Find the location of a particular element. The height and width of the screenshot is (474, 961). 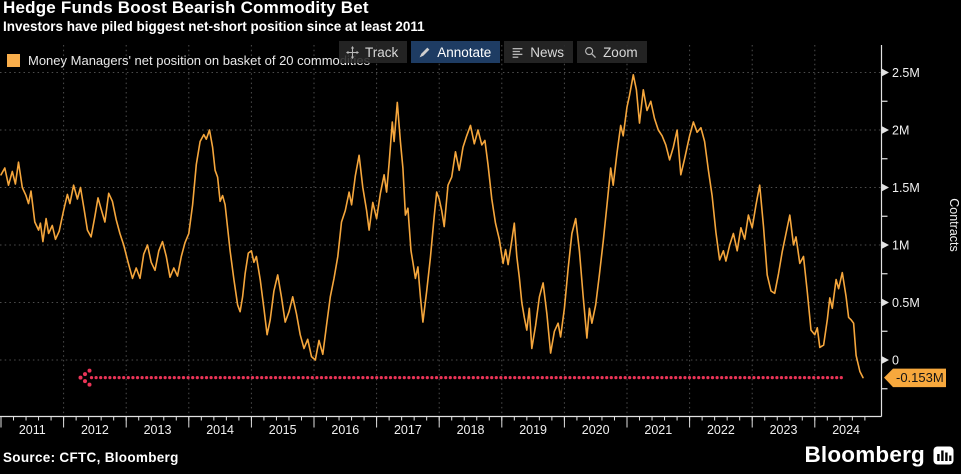

x-tick-label: 2013 is located at coordinates (158, 430).